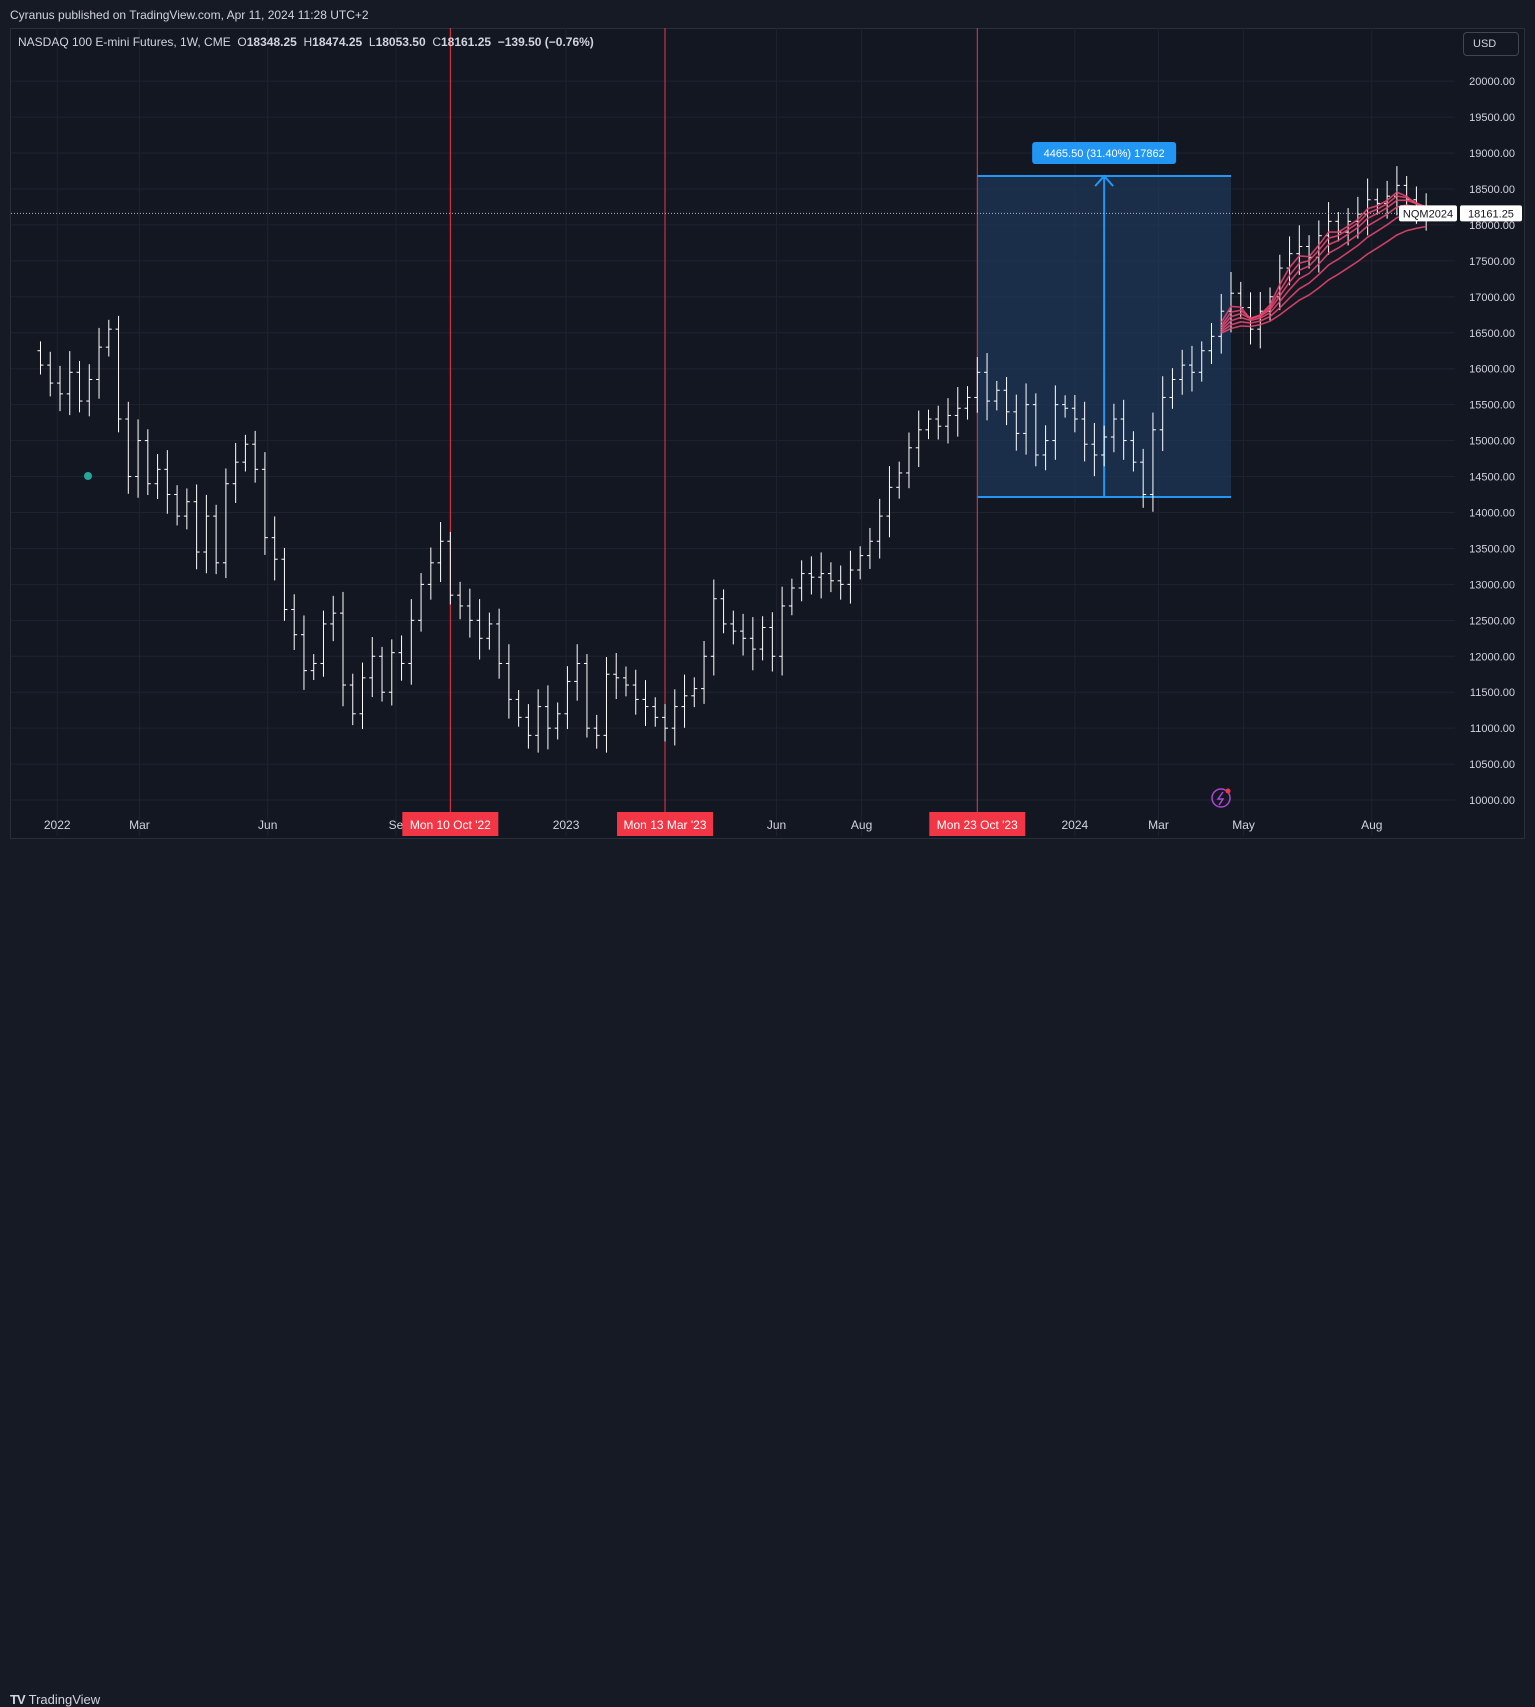 This screenshot has width=1535, height=1707. What do you see at coordinates (1492, 513) in the screenshot?
I see `price-tick-label: 14000.00` at bounding box center [1492, 513].